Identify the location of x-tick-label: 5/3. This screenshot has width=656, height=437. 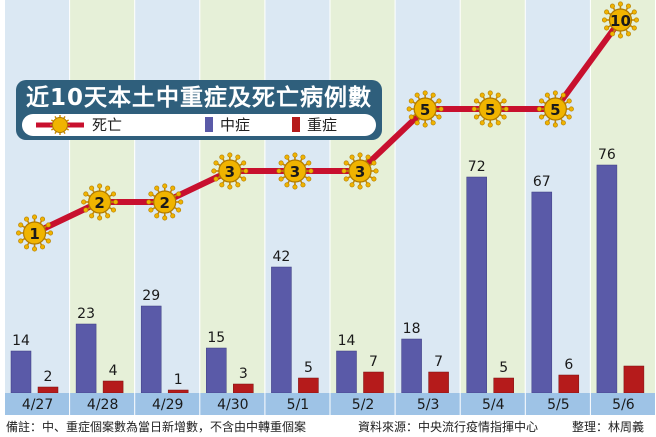
(428, 405).